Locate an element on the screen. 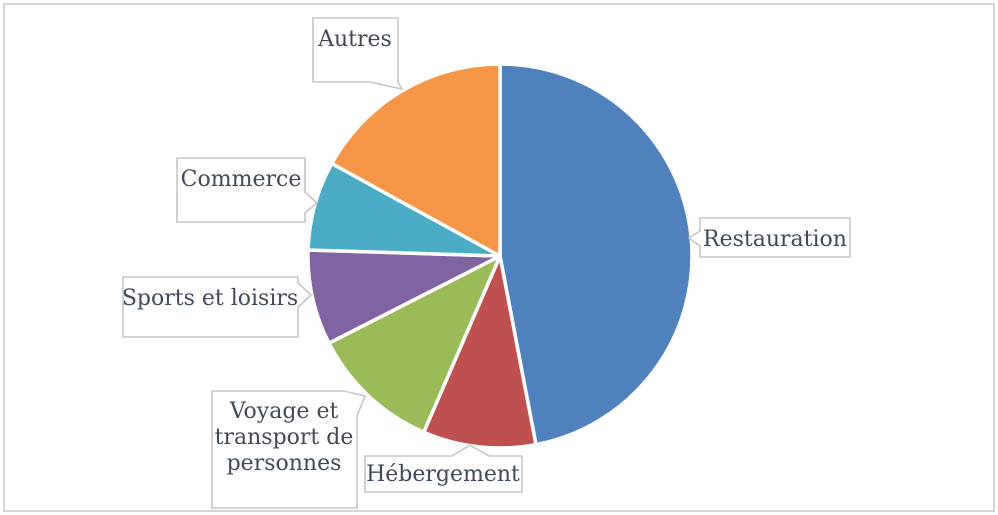 This screenshot has height=515, width=998. callout-restauration is located at coordinates (769, 237).